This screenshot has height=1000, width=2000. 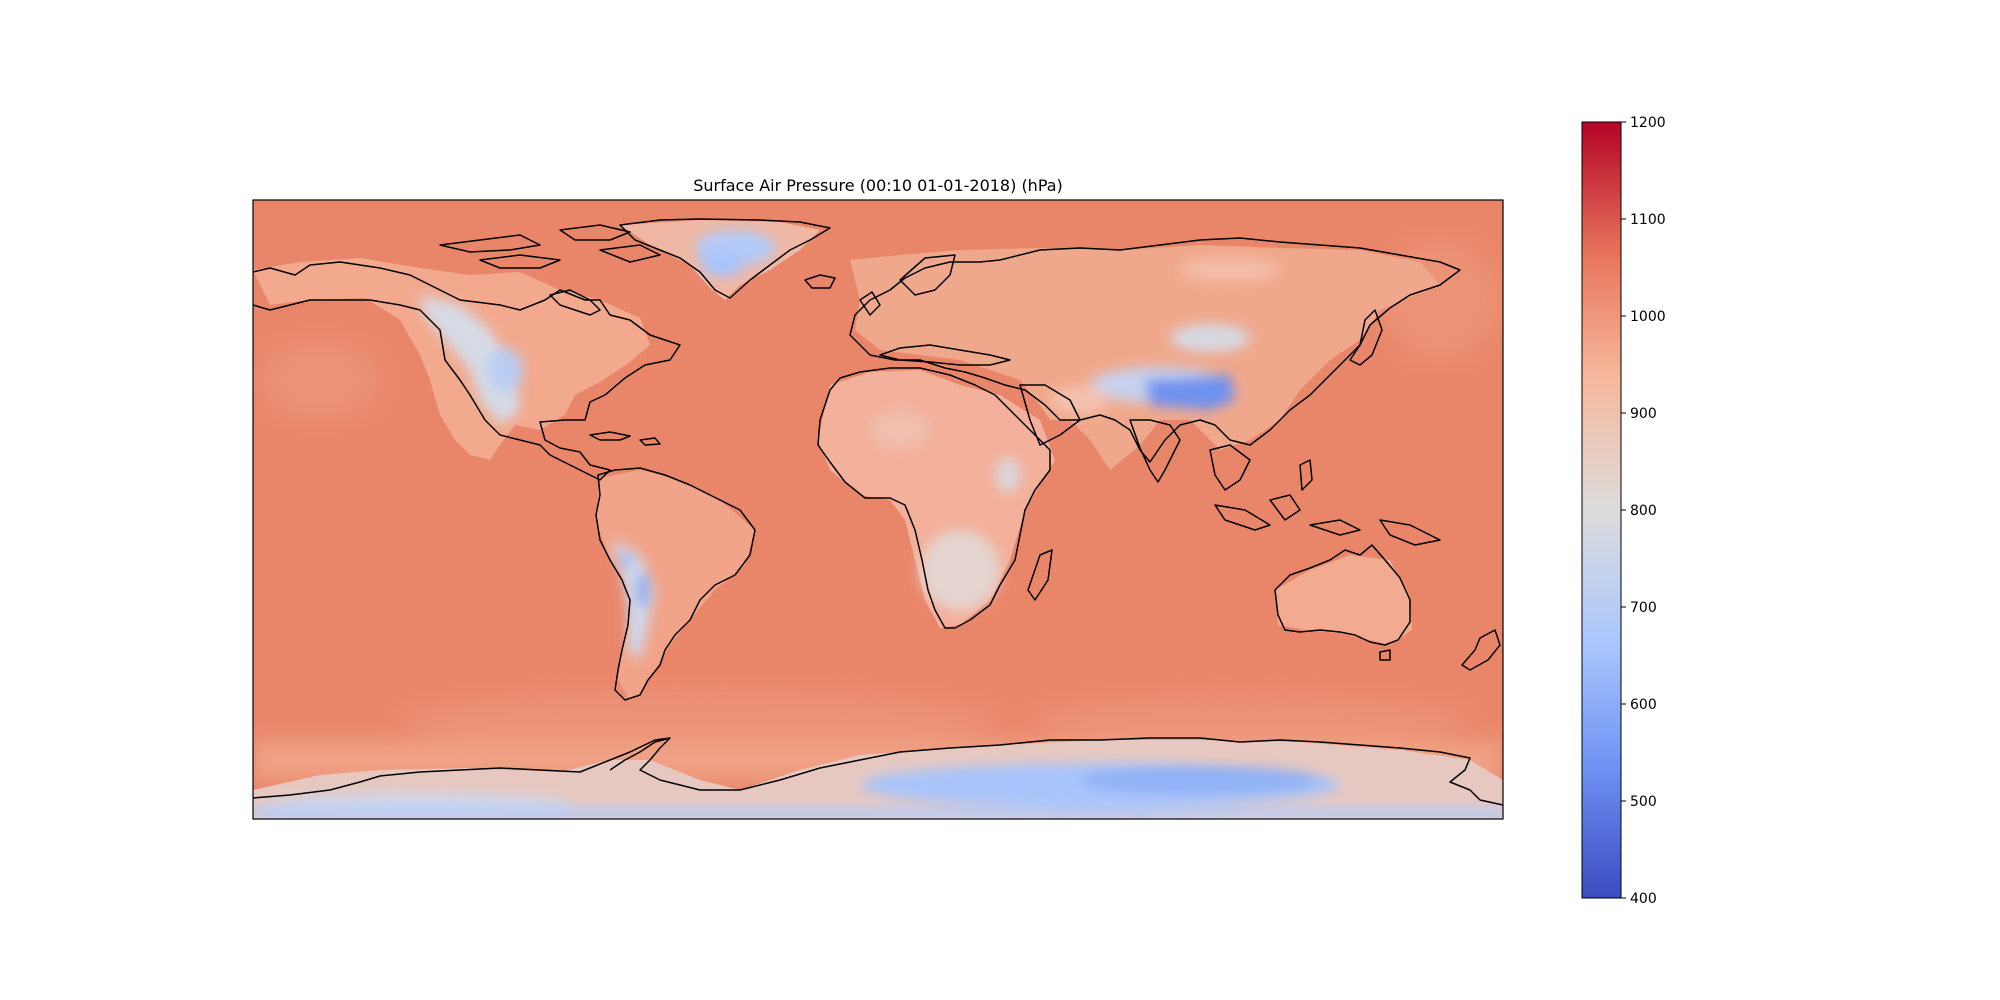 What do you see at coordinates (1145, 357) in the screenshot?
I see `land-eurasia` at bounding box center [1145, 357].